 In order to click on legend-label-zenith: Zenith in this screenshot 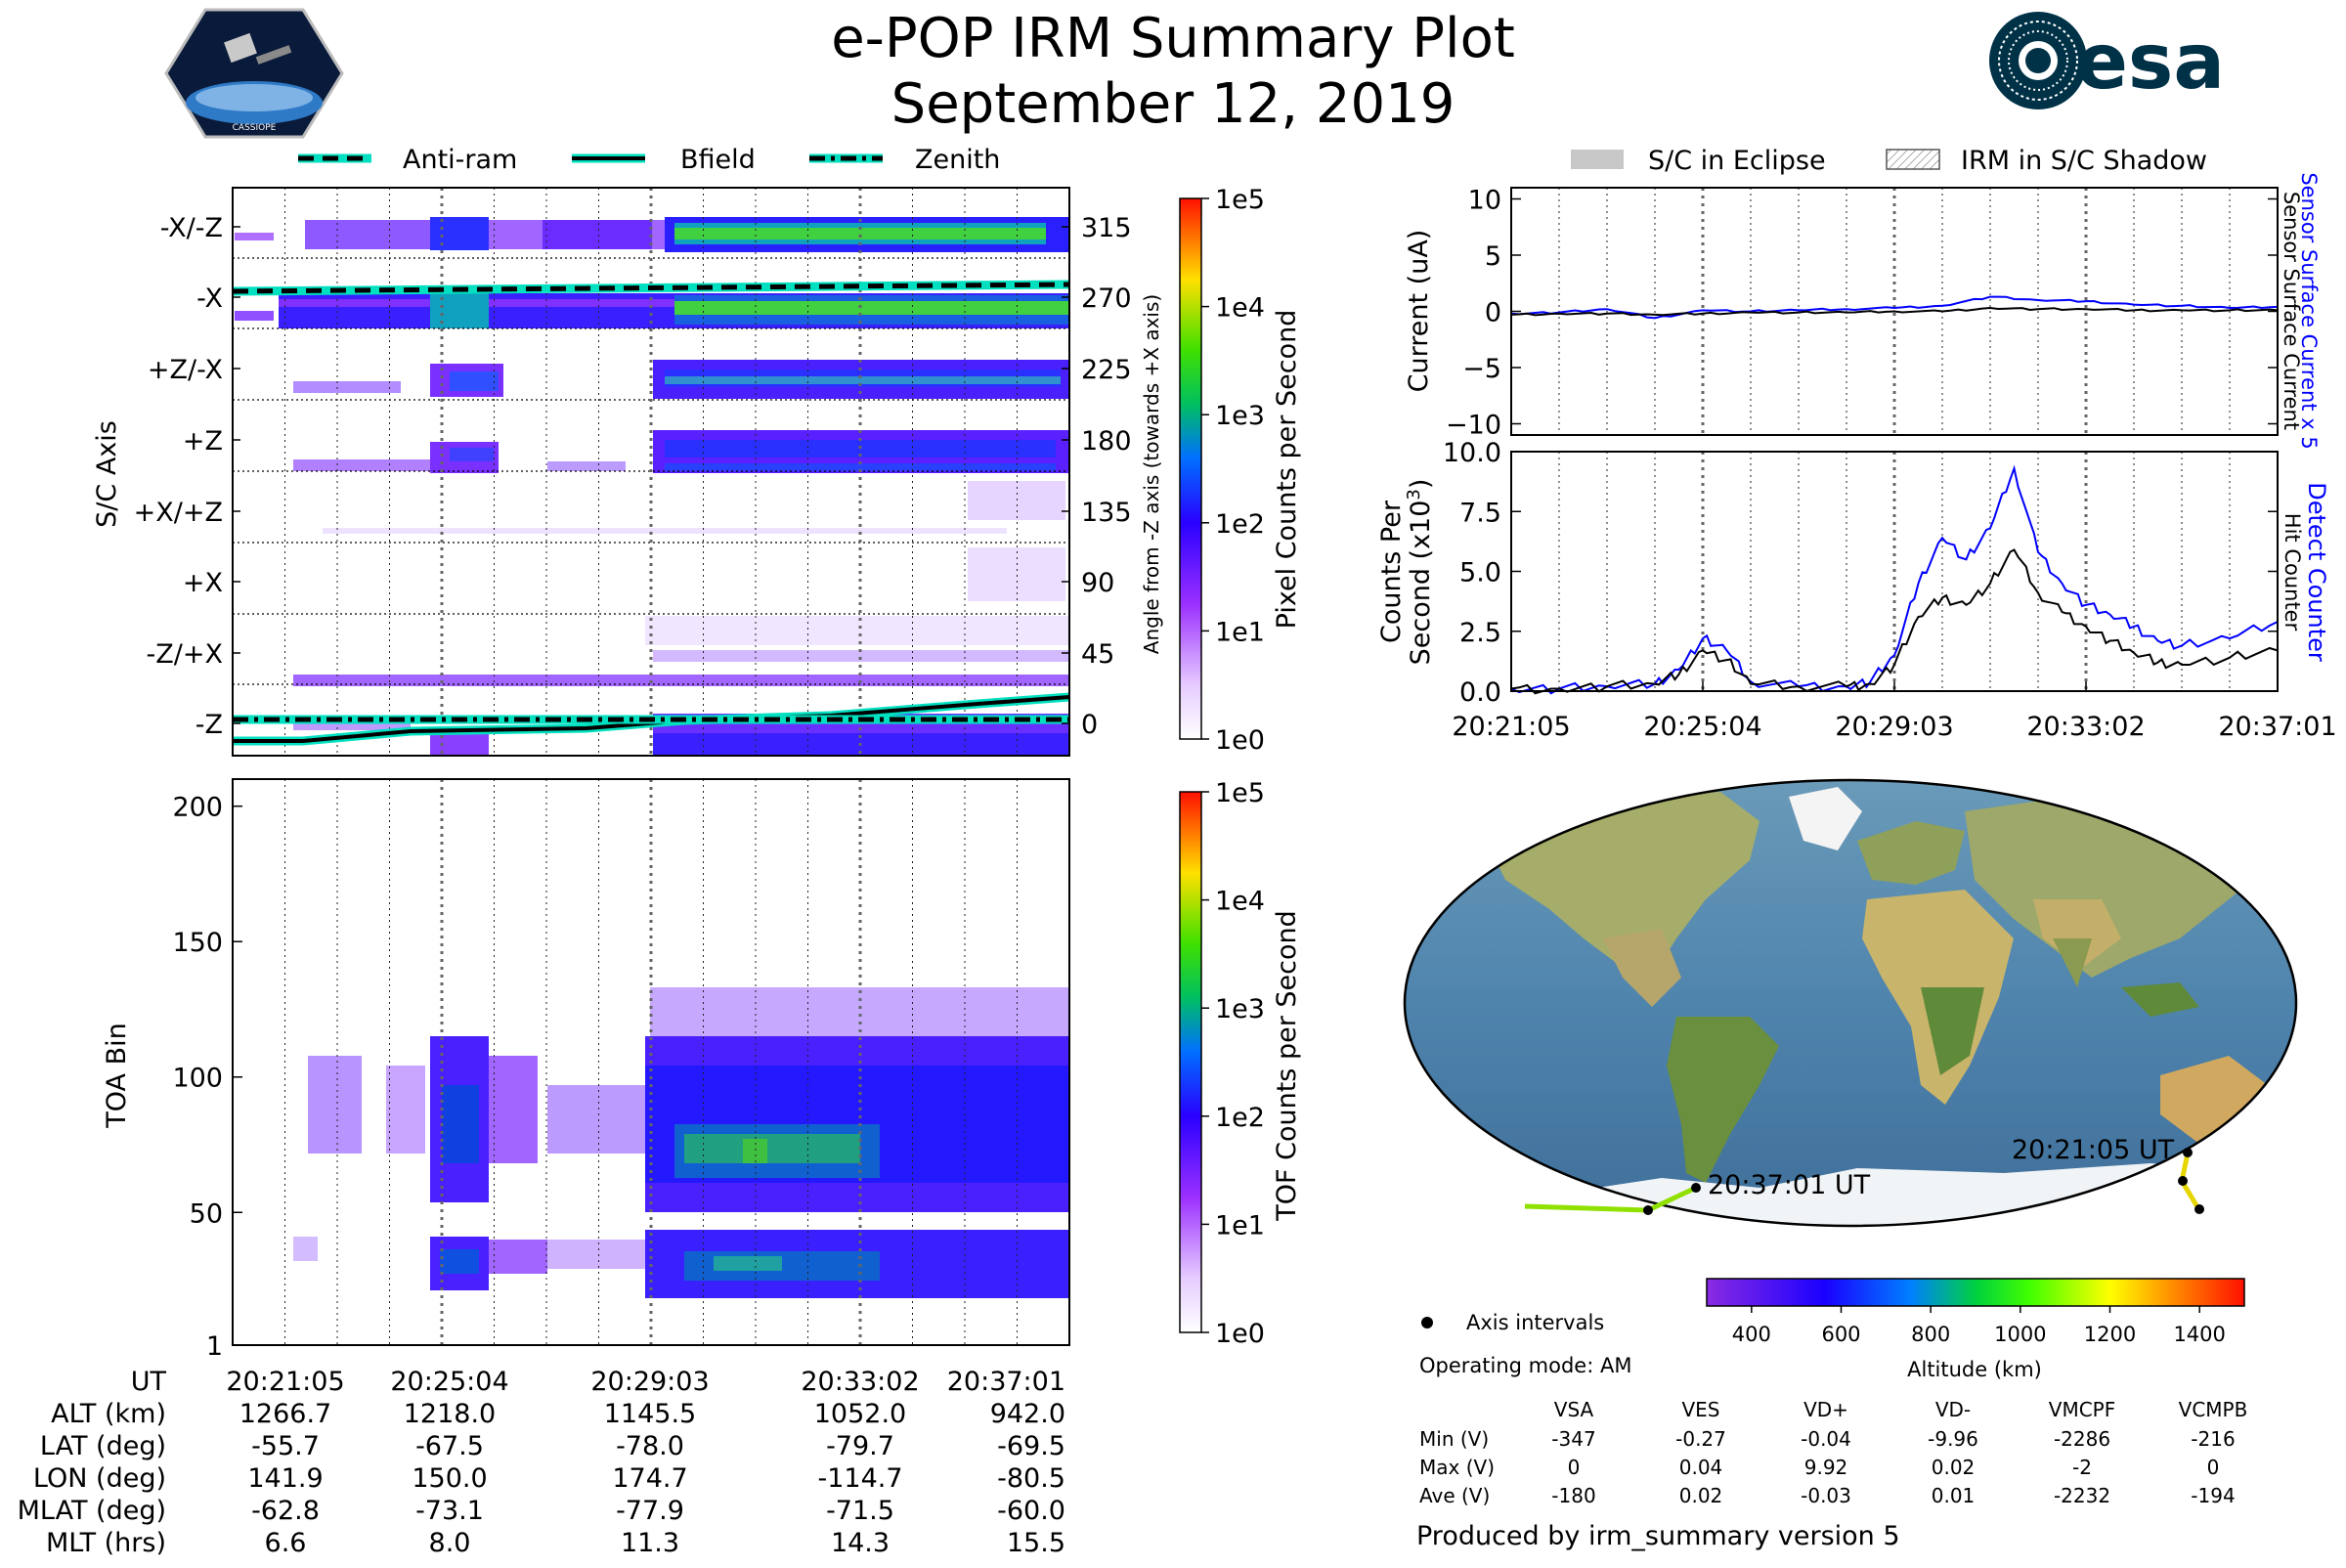, I will do `click(958, 160)`.